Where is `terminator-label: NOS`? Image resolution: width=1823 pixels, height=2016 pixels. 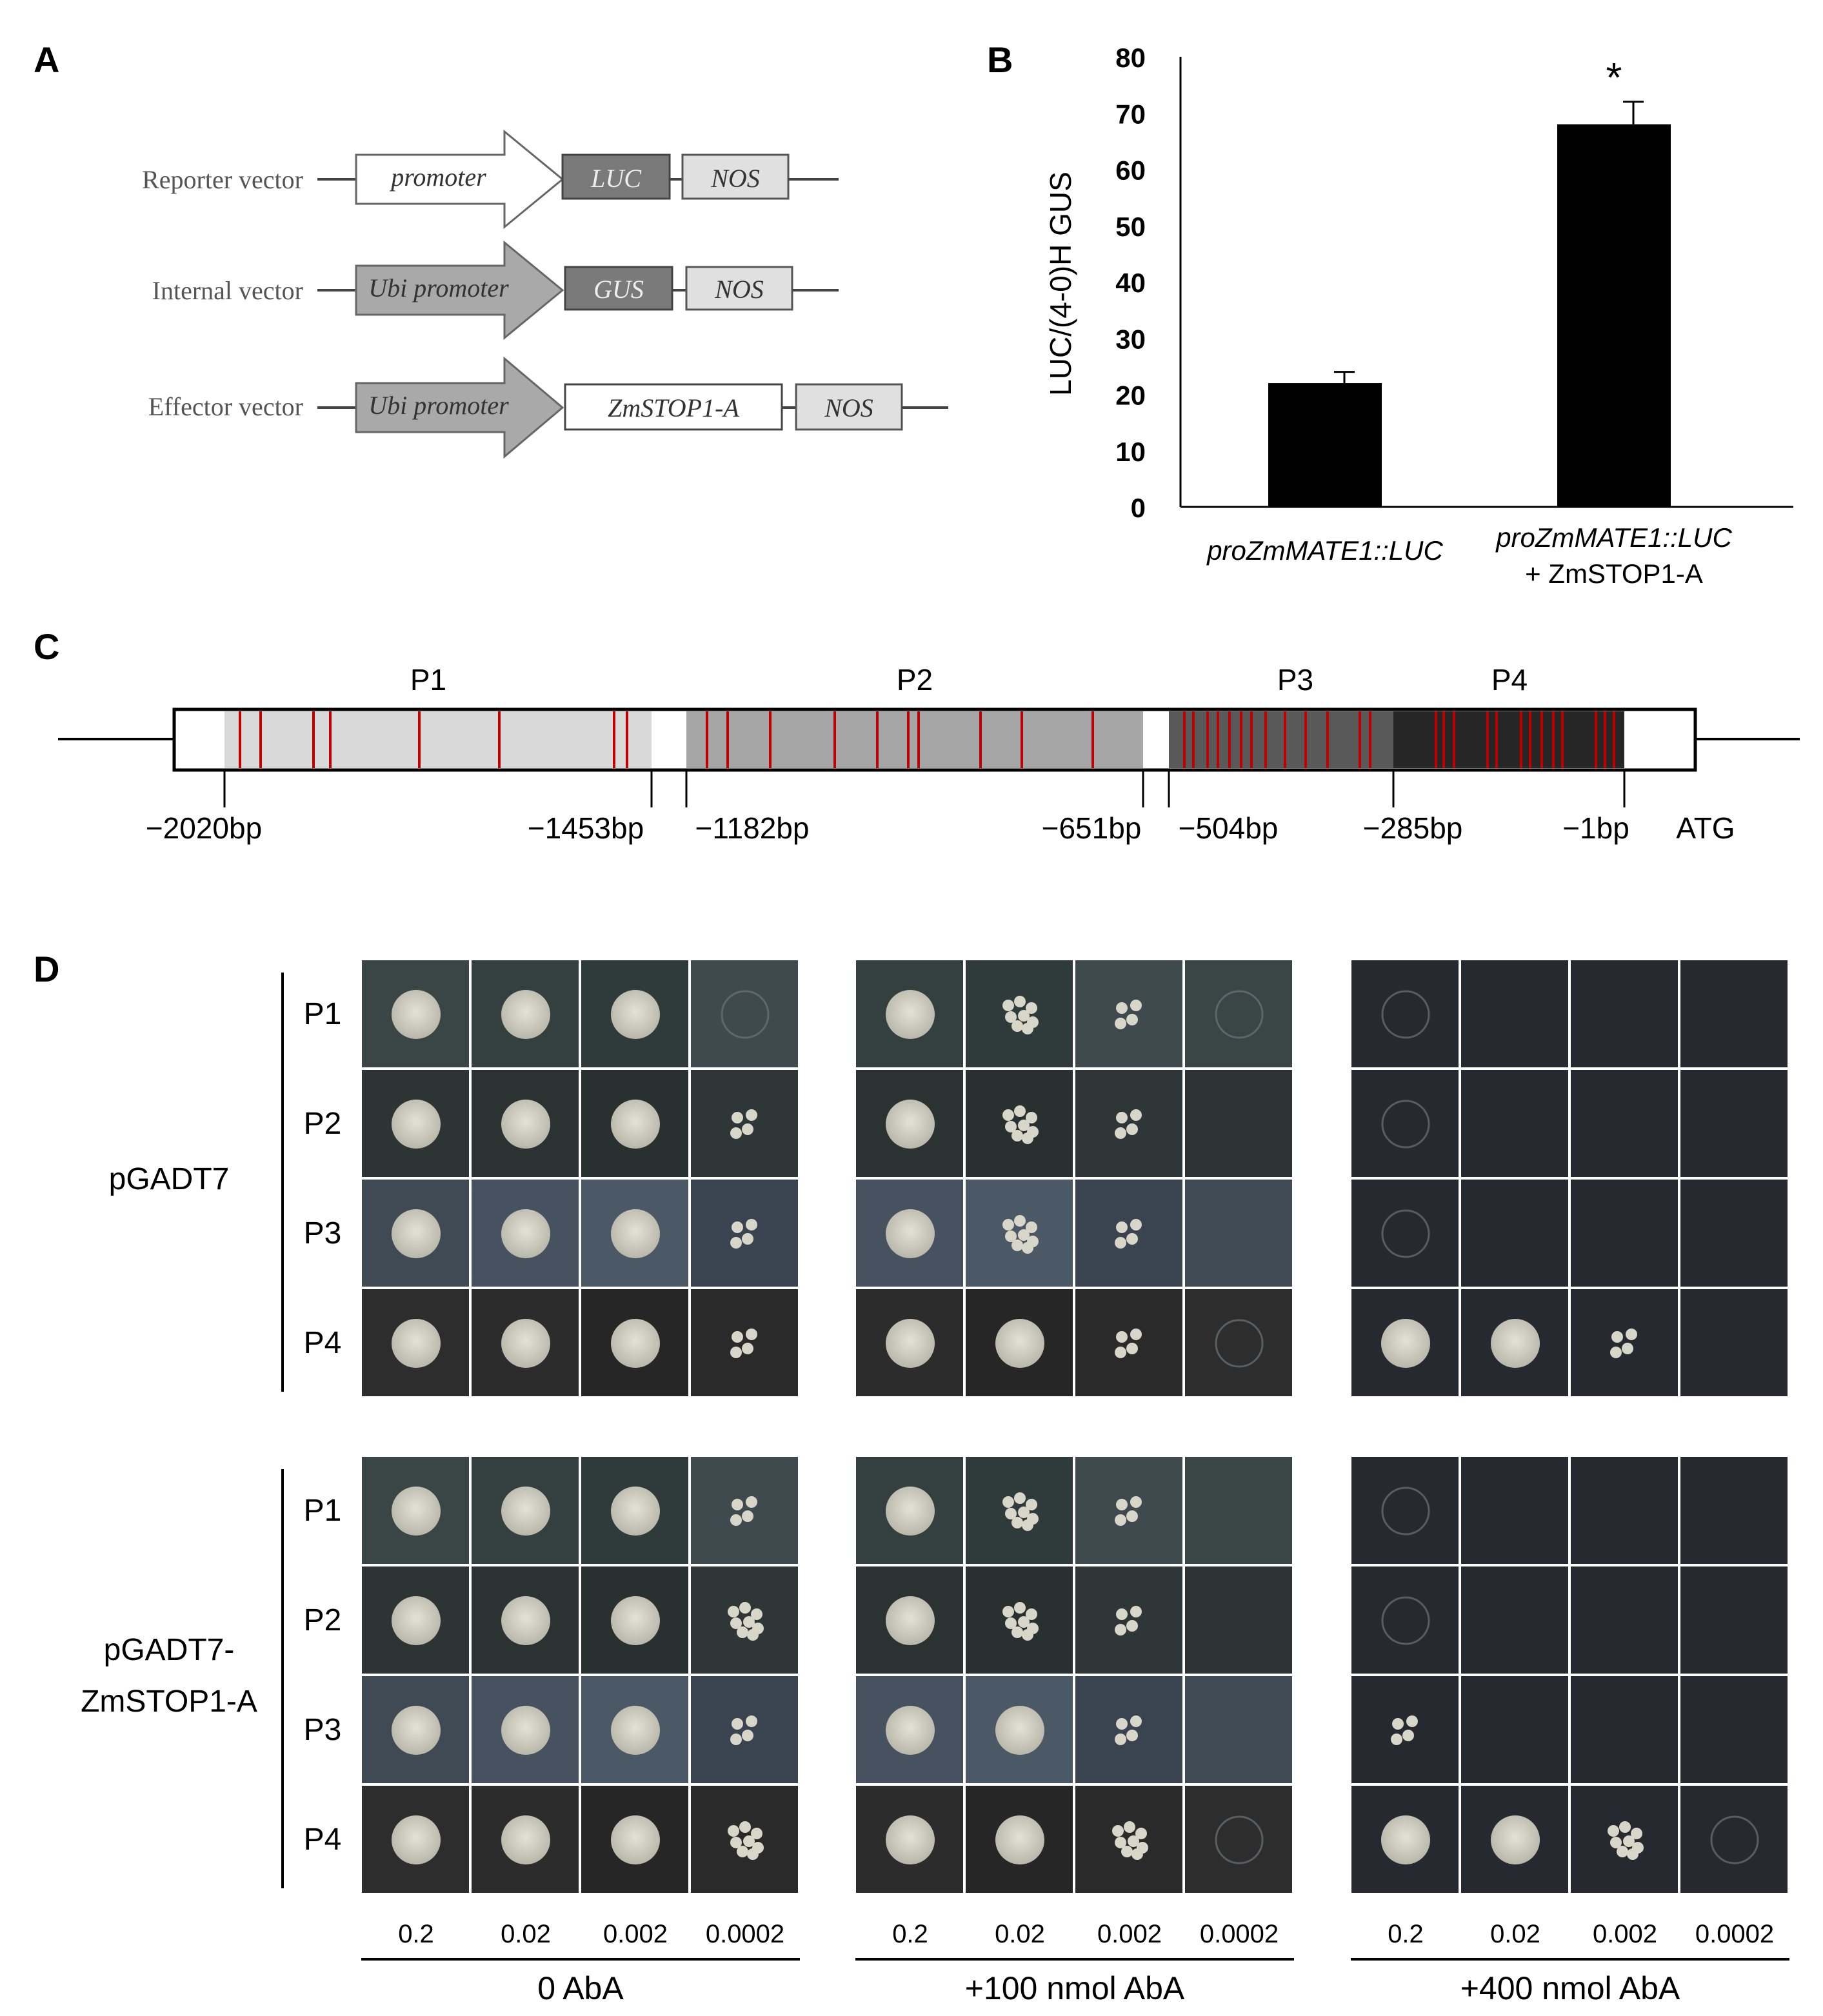 terminator-label: NOS is located at coordinates (849, 407).